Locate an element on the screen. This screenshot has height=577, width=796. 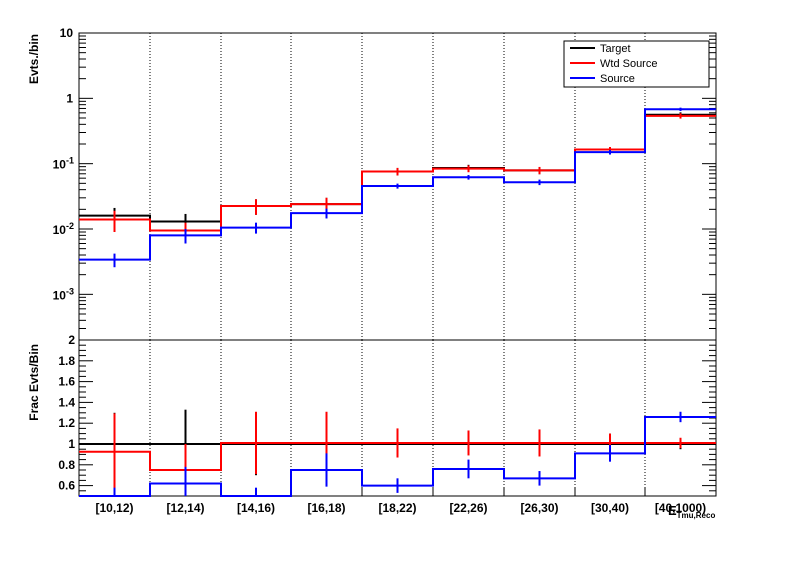
legend-entry: Wtd Source is located at coordinates (628, 64).